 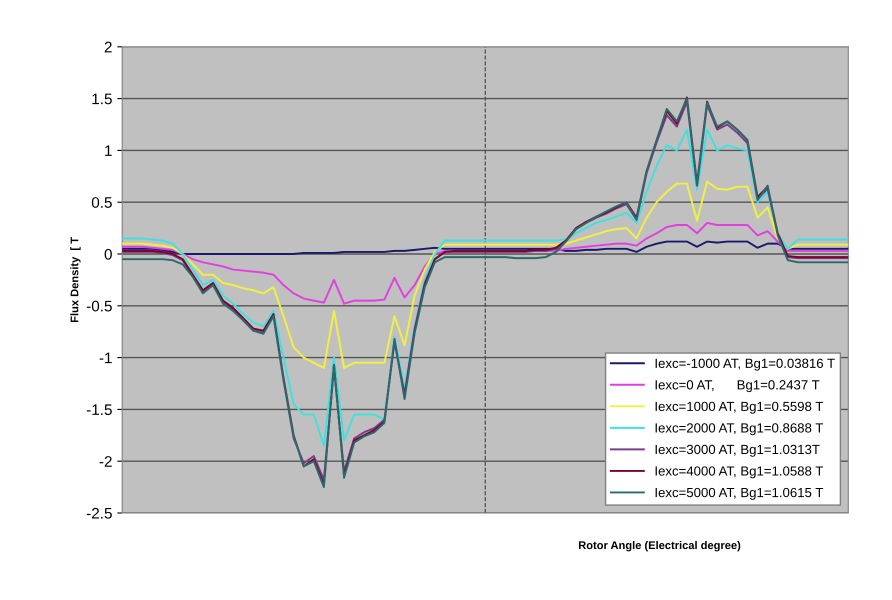 What do you see at coordinates (99, 410) in the screenshot?
I see `y-tick-label: -1.5` at bounding box center [99, 410].